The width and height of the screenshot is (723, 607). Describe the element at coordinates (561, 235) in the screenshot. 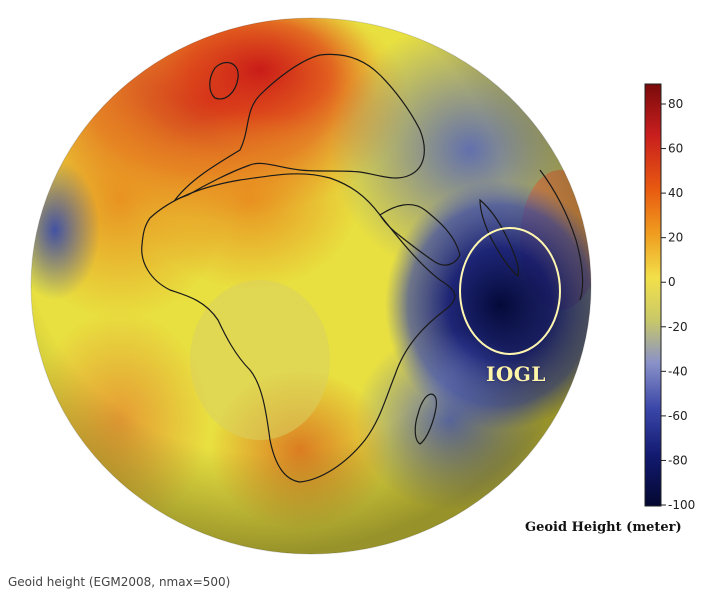

I see `seasia-coastline` at that location.